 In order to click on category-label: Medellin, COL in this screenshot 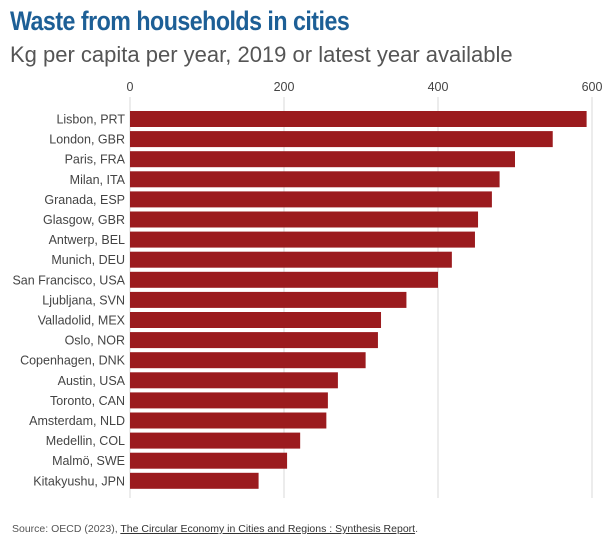, I will do `click(85, 441)`.